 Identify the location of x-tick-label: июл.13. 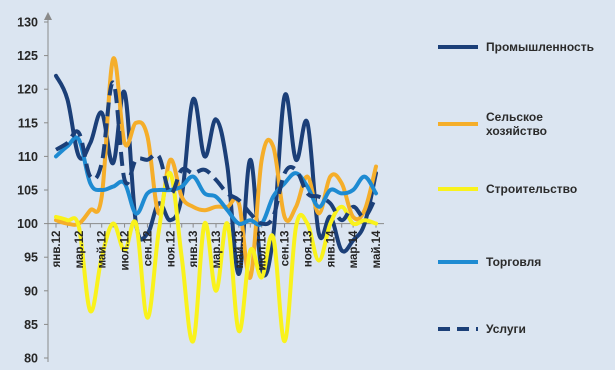
(263, 251).